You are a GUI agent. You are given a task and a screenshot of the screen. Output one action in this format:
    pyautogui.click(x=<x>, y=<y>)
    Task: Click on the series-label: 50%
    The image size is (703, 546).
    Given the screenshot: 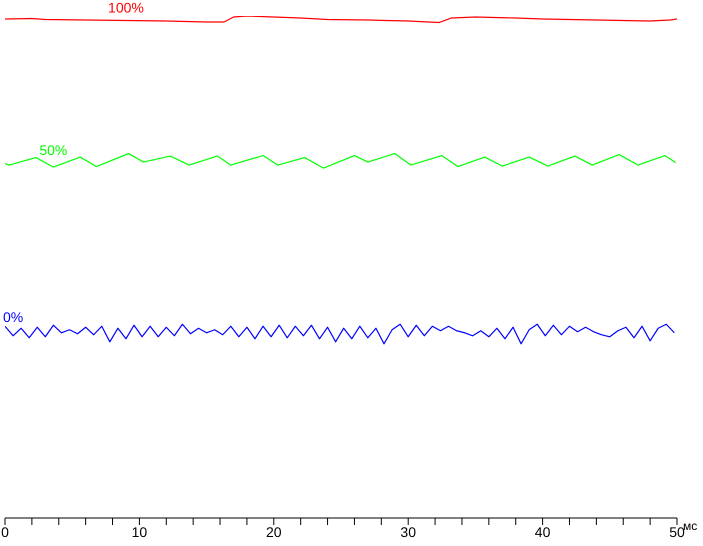 What is the action you would take?
    pyautogui.click(x=53, y=150)
    